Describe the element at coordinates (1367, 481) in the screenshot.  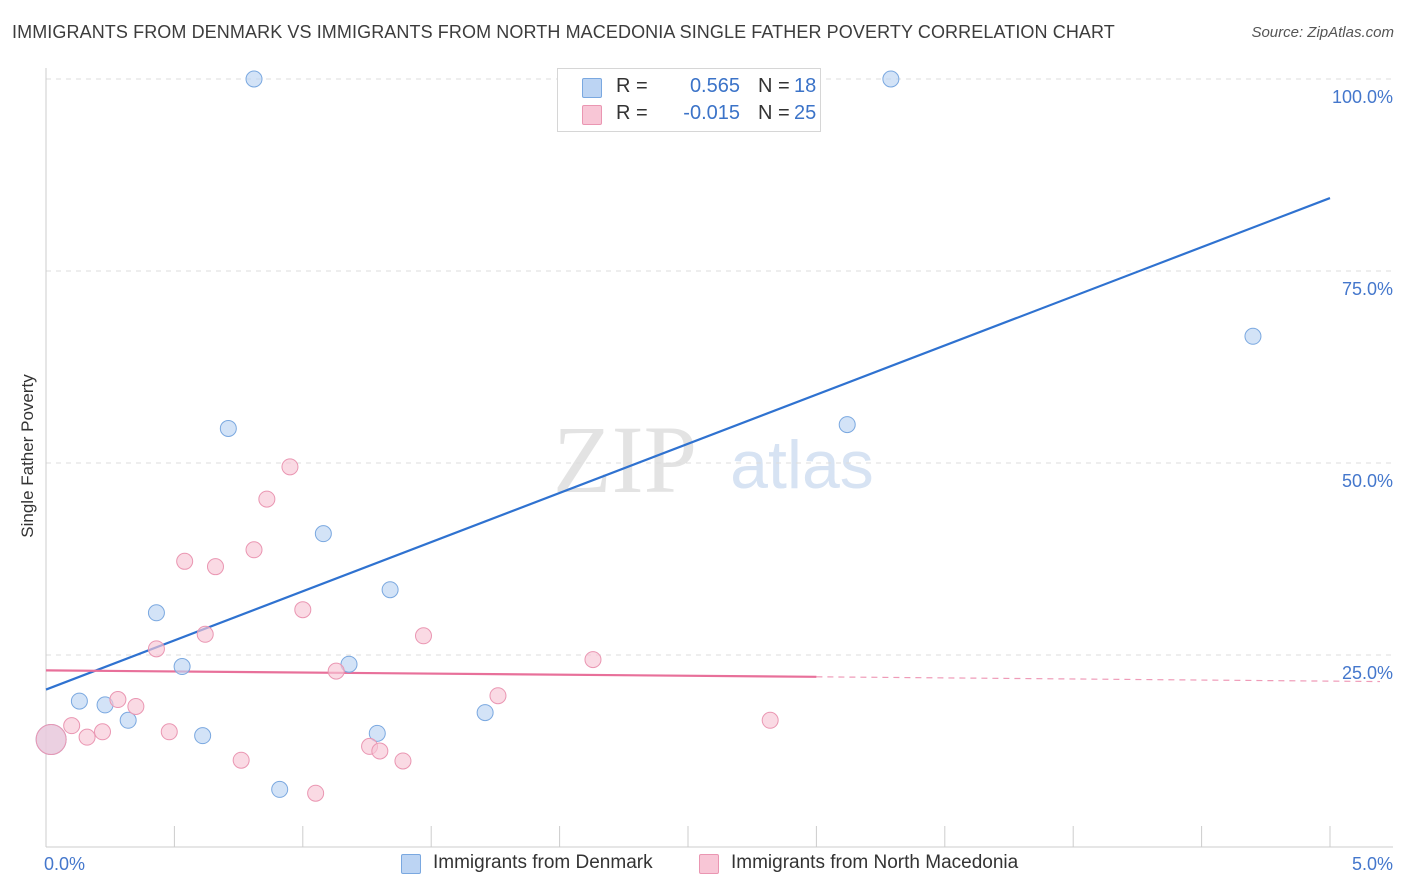
I see `y-tick-label: 50.0%` at that location.